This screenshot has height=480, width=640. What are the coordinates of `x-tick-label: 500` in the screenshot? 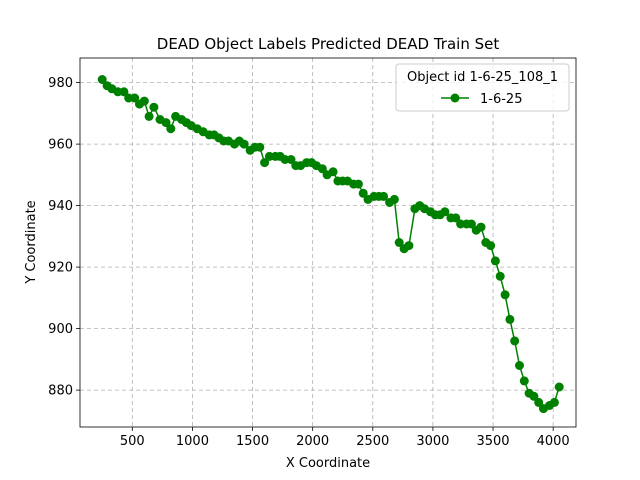 It's located at (132, 441).